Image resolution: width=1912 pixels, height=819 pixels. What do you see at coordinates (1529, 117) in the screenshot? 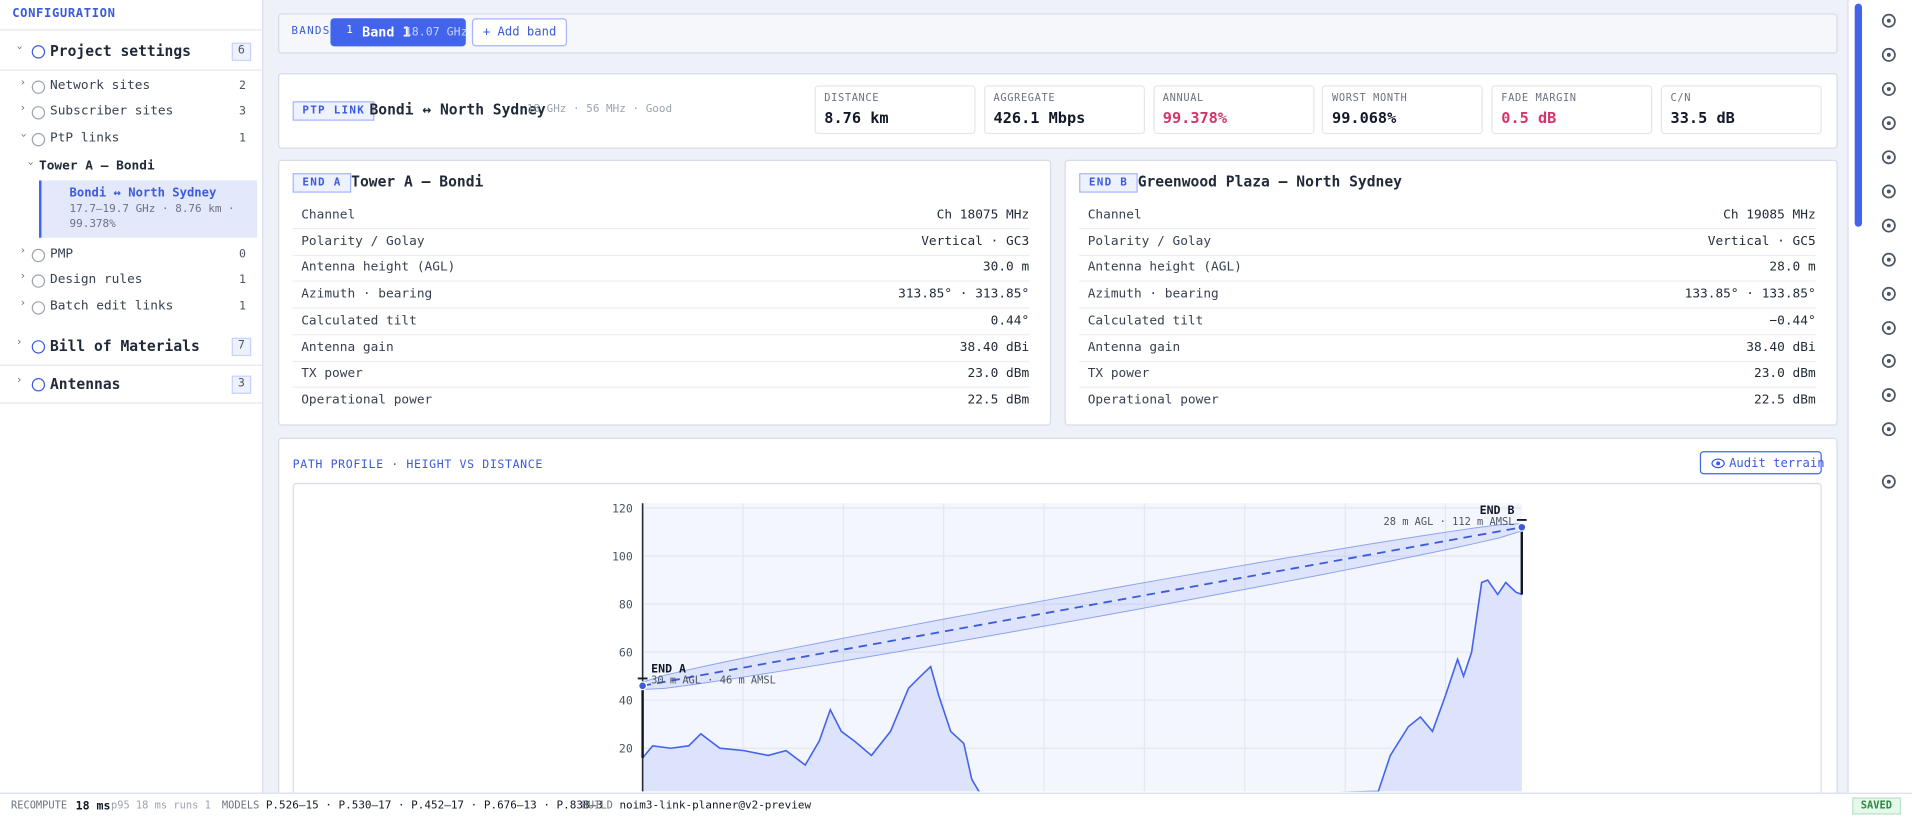
I see `metric-value: 0.5 dB` at bounding box center [1529, 117].